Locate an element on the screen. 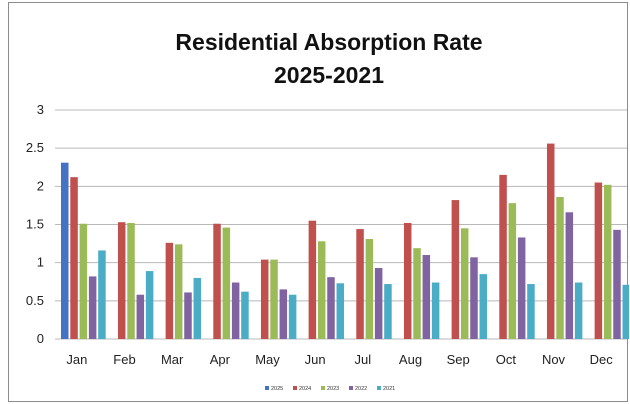 The height and width of the screenshot is (404, 630). bar-2023-aug is located at coordinates (417, 293).